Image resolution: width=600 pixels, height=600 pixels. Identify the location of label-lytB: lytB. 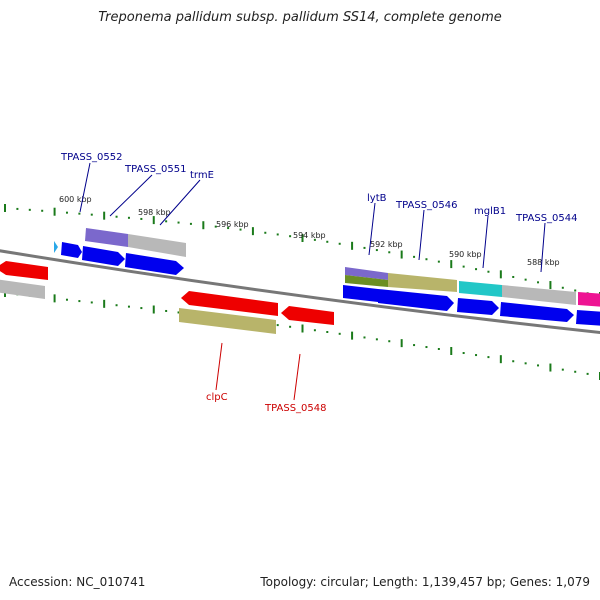
(377, 198).